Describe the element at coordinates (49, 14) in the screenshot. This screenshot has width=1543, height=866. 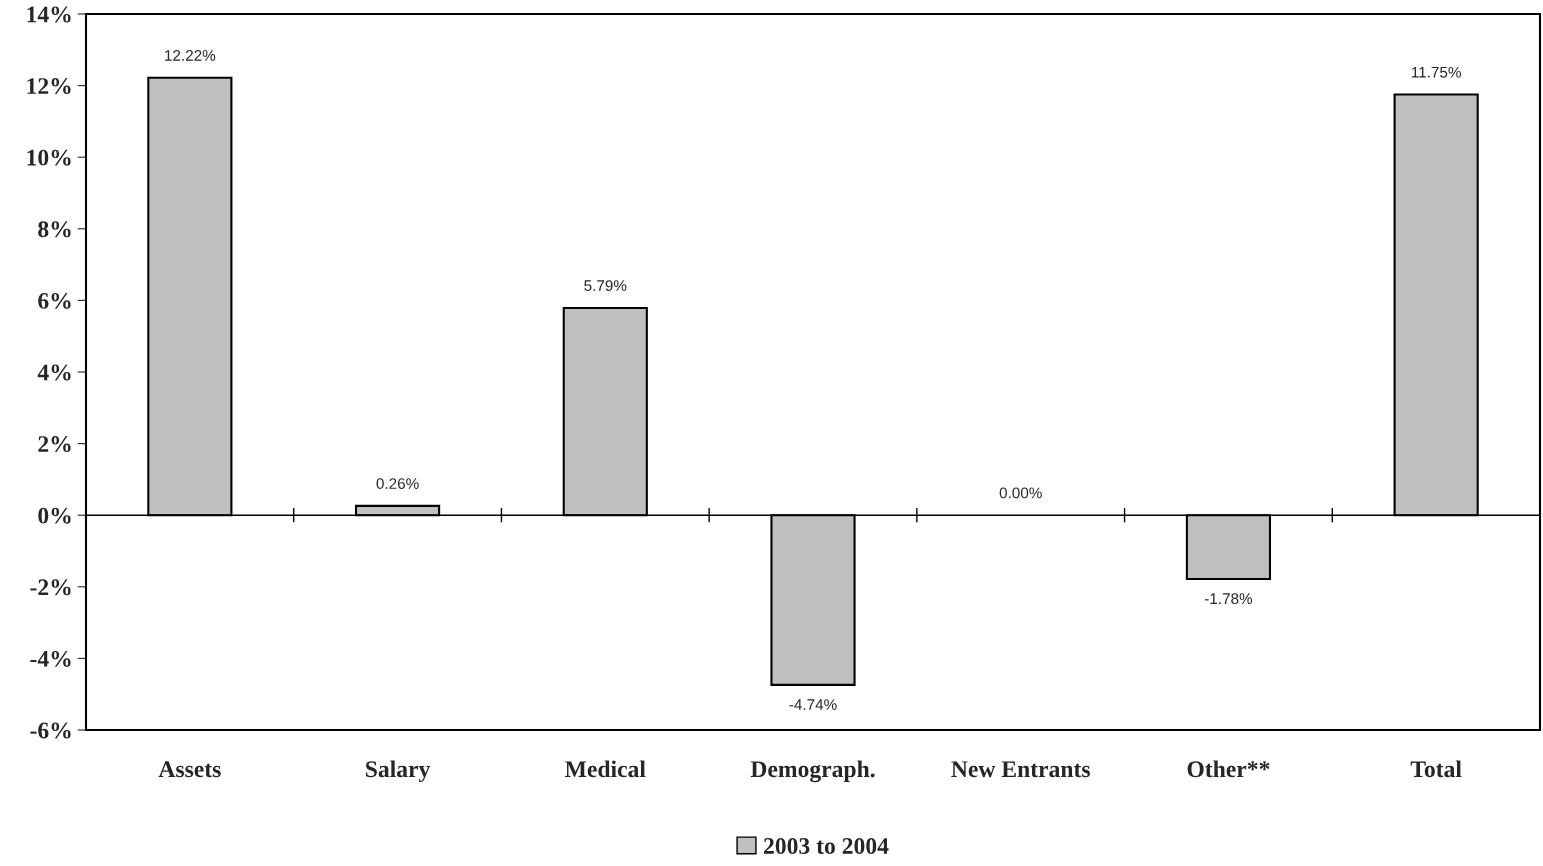
I see `y-tick-label: 14%` at that location.